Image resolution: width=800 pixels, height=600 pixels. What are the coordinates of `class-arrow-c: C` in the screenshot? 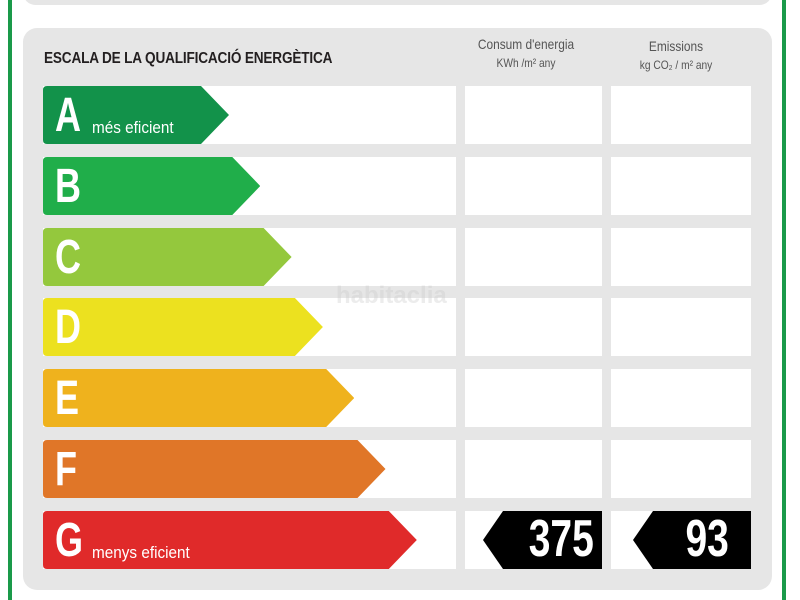 It's located at (167, 257).